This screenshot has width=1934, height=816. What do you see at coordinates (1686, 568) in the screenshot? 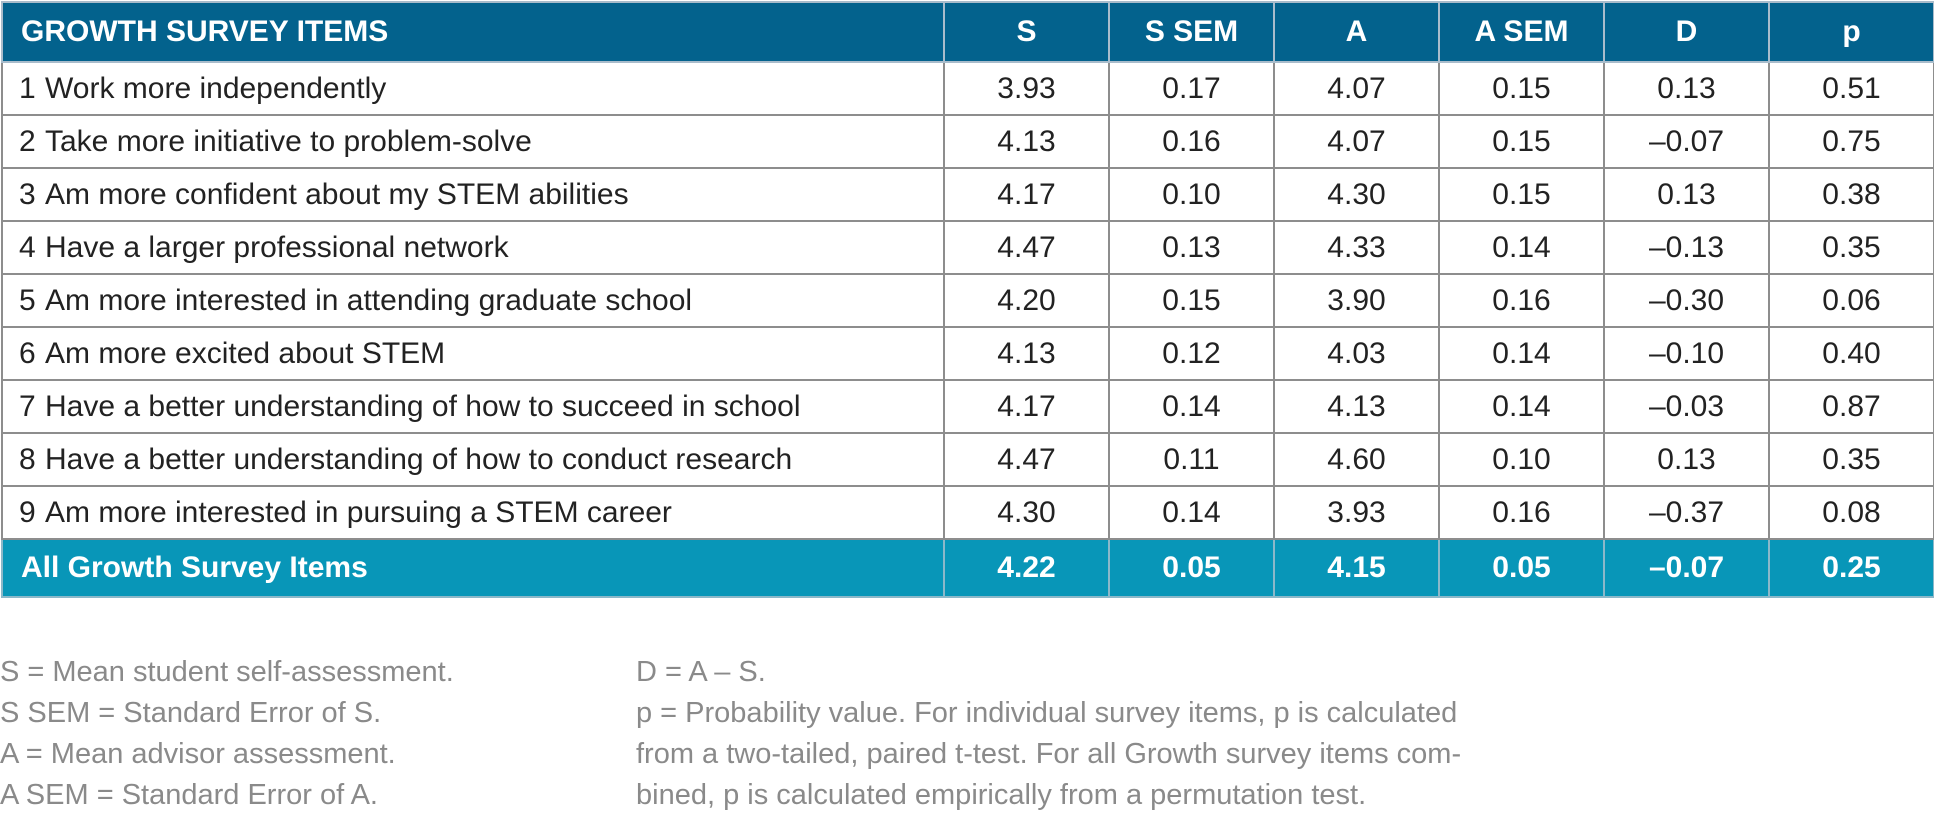
I see `summary-d: –0.07` at bounding box center [1686, 568].